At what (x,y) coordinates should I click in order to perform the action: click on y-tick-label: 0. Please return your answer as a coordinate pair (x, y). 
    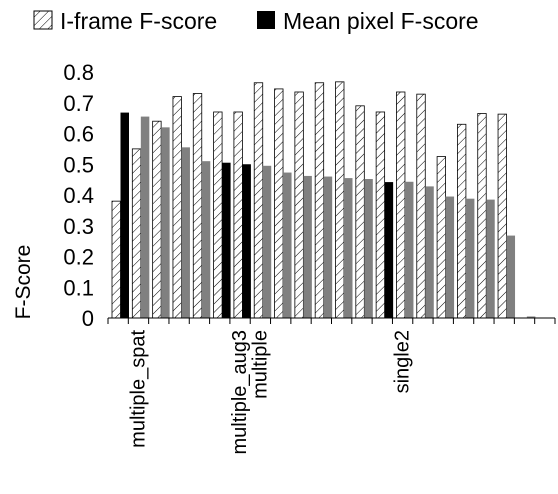
    Looking at the image, I should click on (88, 318).